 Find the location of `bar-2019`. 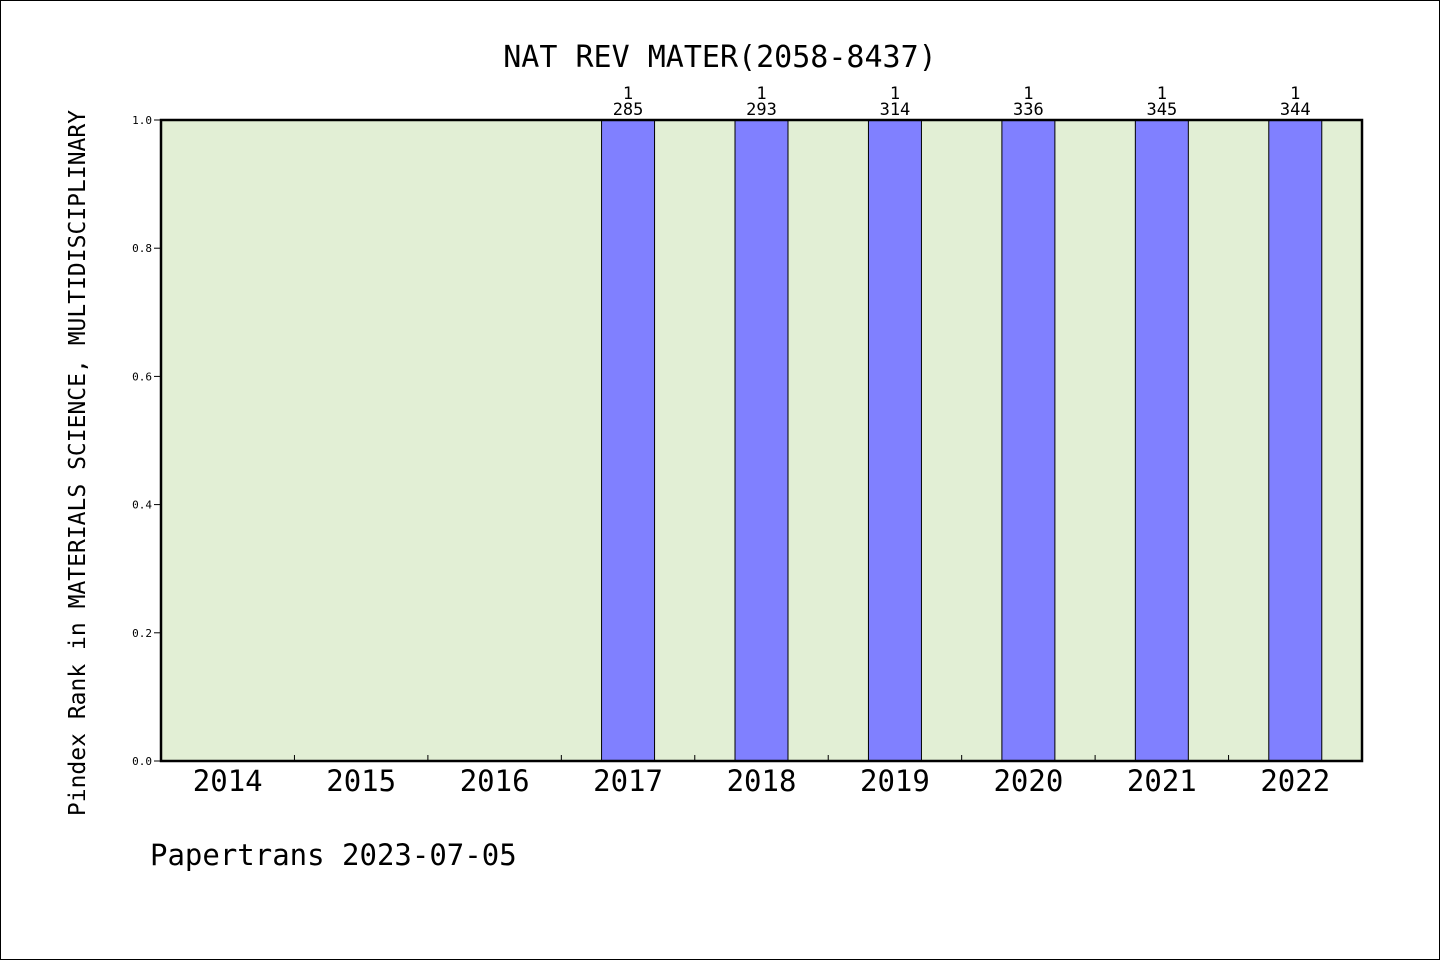

bar-2019 is located at coordinates (894, 440).